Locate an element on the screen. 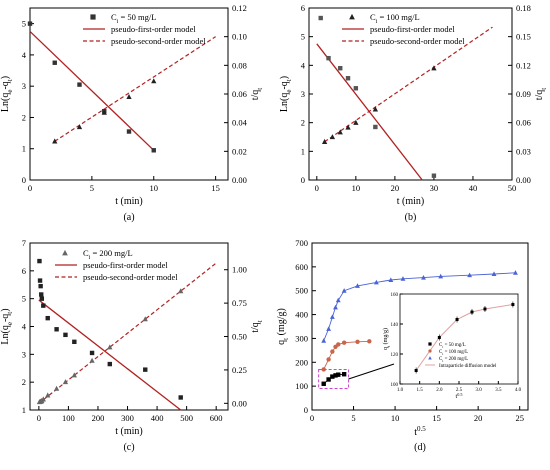  x-tick-label: 10 is located at coordinates (154, 188).